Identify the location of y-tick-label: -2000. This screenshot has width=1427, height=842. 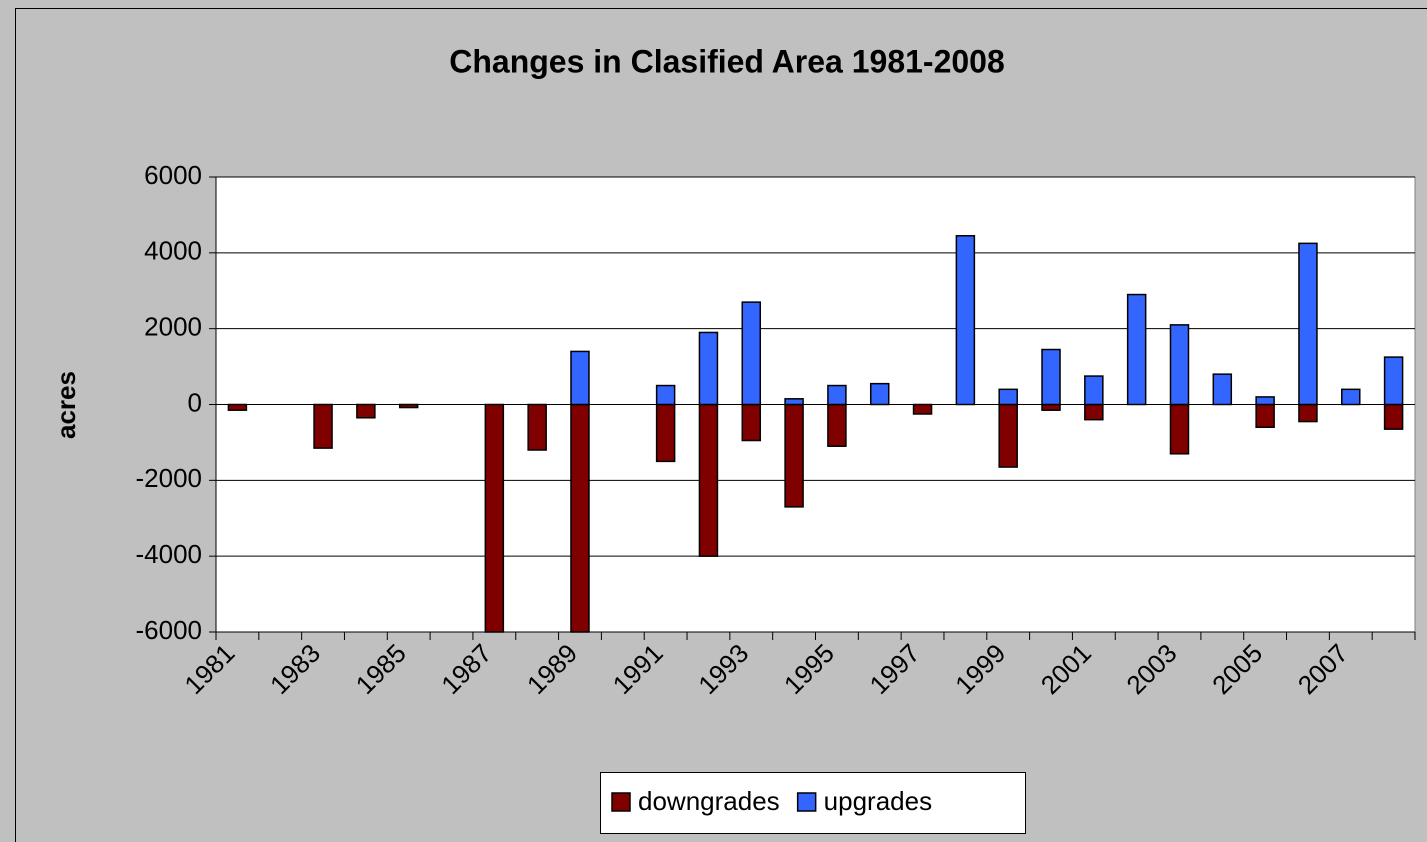
(169, 478).